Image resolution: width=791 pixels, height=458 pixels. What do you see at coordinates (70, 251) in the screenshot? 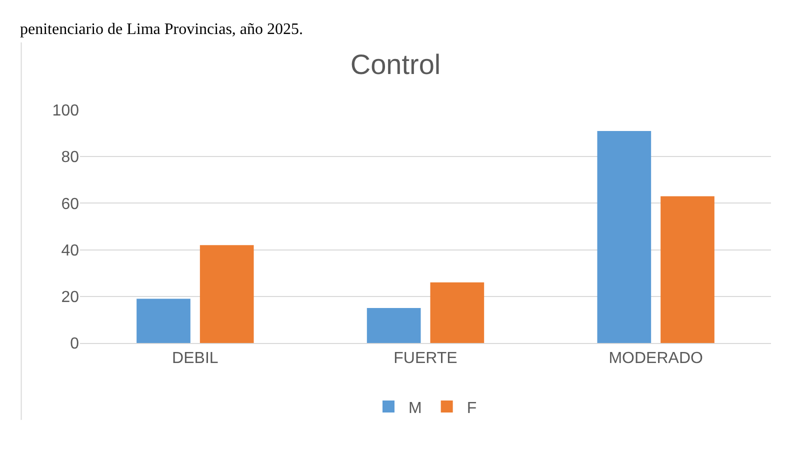
I see `y-tick-label: 40` at bounding box center [70, 251].